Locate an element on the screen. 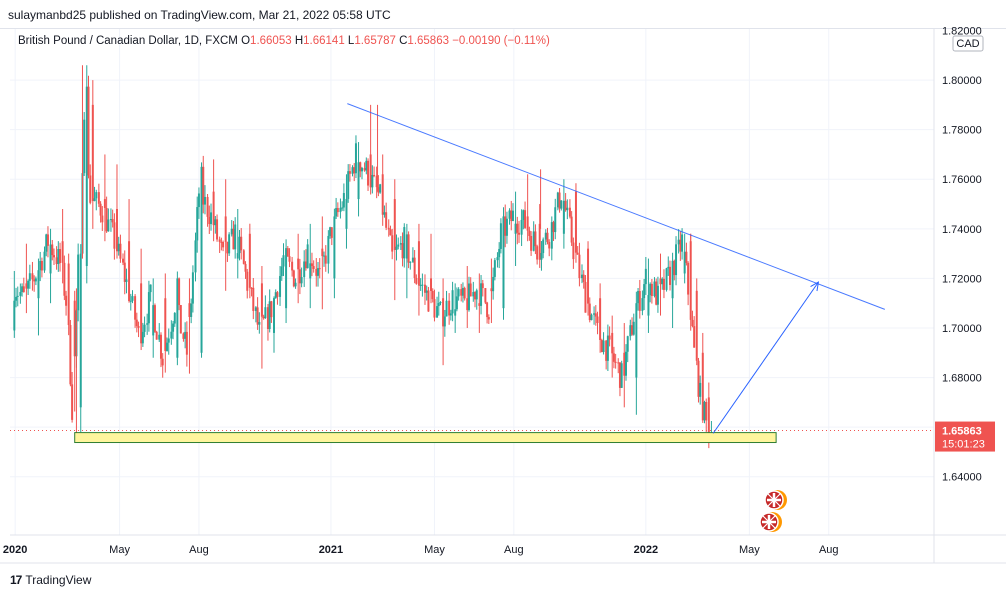 This screenshot has width=1006, height=598. tradingview-brand: TradingView is located at coordinates (58, 580).